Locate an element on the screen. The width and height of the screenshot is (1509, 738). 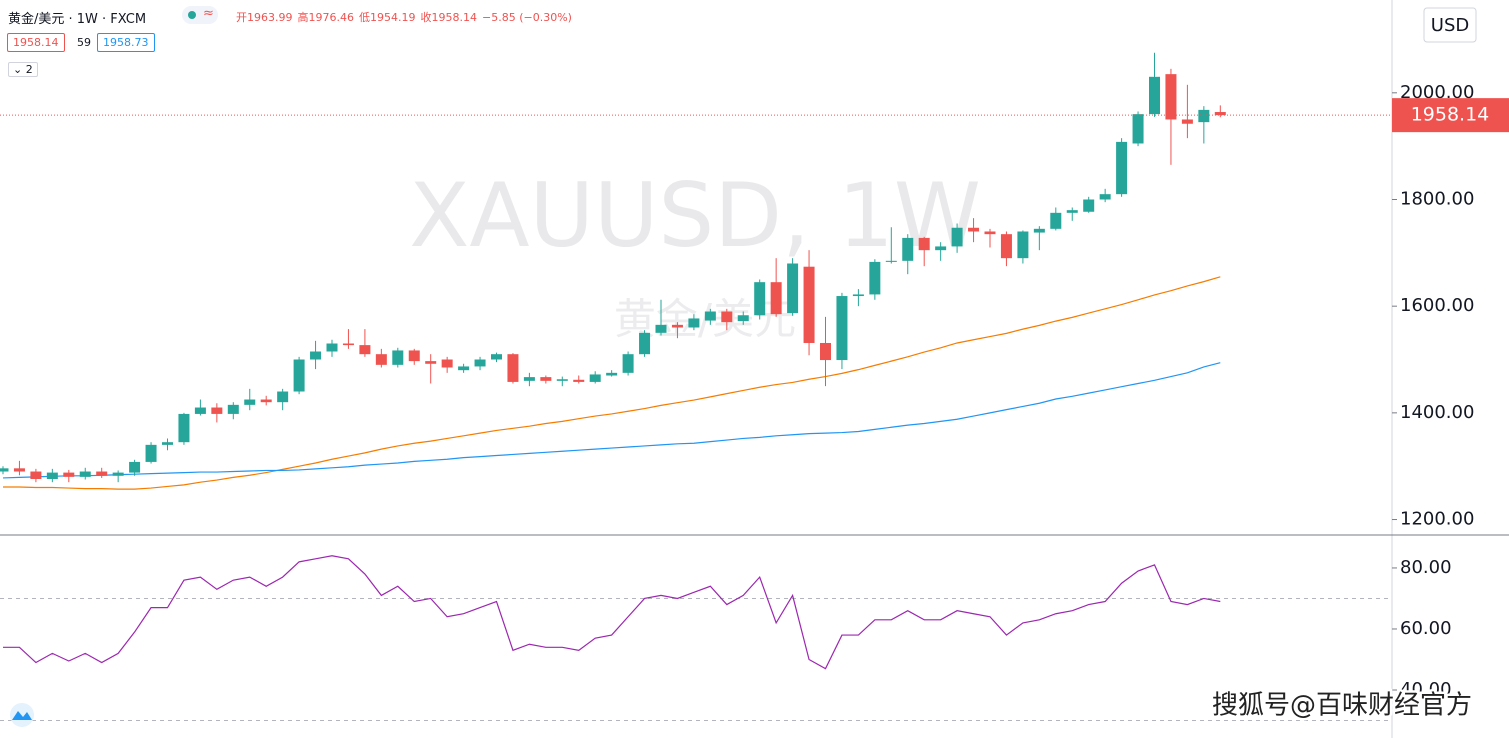
ohlc-item: 收1958.14 is located at coordinates (449, 17).